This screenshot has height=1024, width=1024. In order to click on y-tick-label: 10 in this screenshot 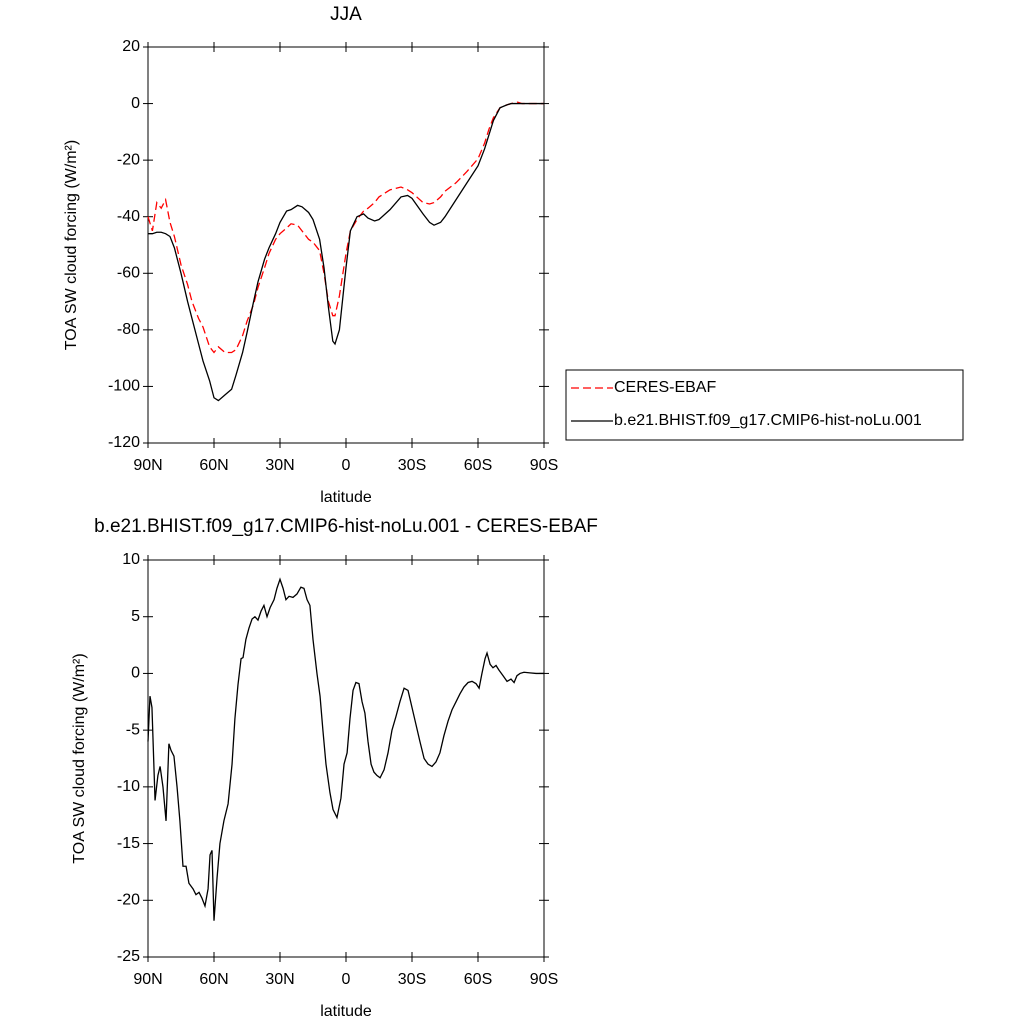, I will do `click(131, 559)`.